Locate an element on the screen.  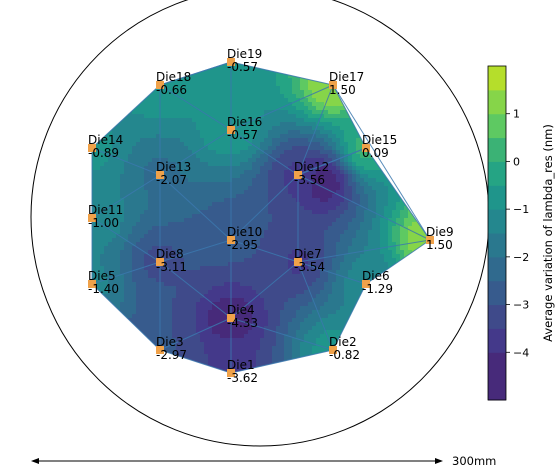
die-die11: Die11-1.00 is located at coordinates (105, 216).